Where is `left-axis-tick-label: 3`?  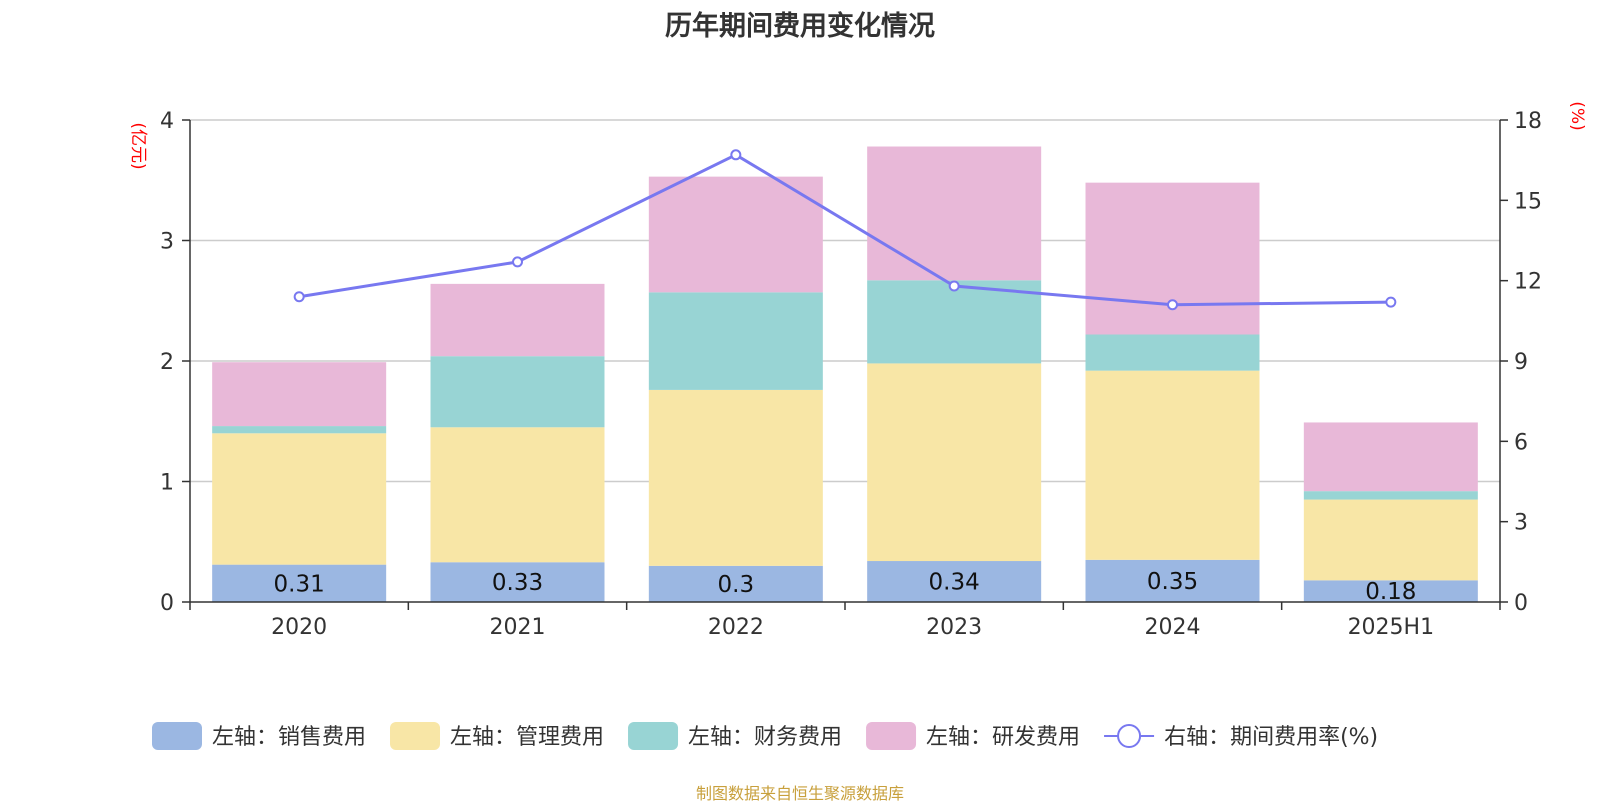
left-axis-tick-label: 3 is located at coordinates (167, 242).